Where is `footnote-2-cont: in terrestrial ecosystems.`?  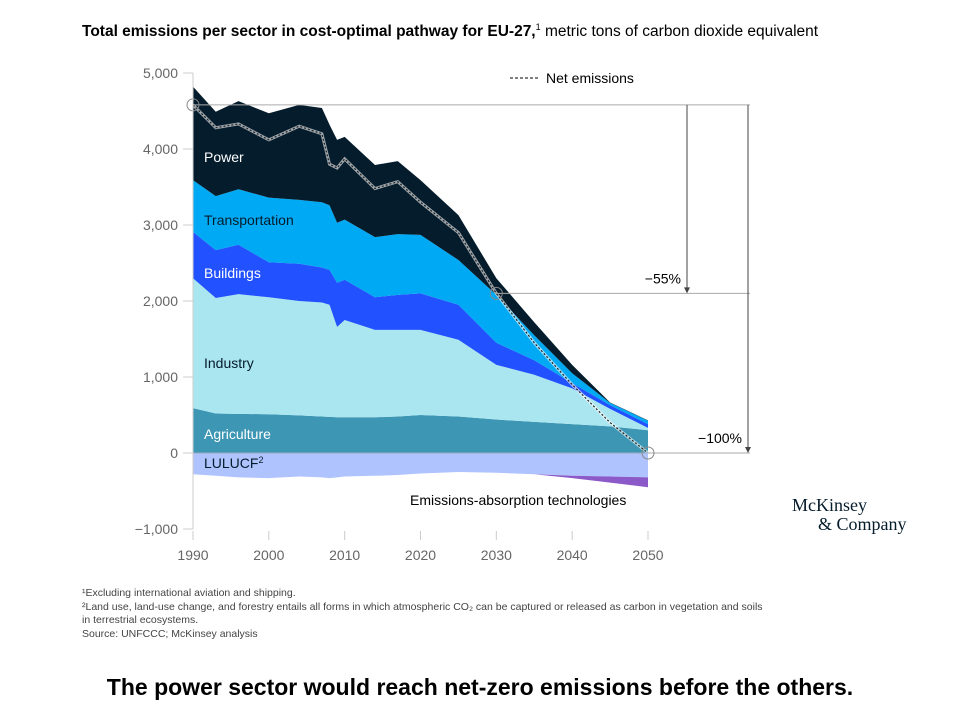 footnote-2-cont: in terrestrial ecosystems. is located at coordinates (140, 620).